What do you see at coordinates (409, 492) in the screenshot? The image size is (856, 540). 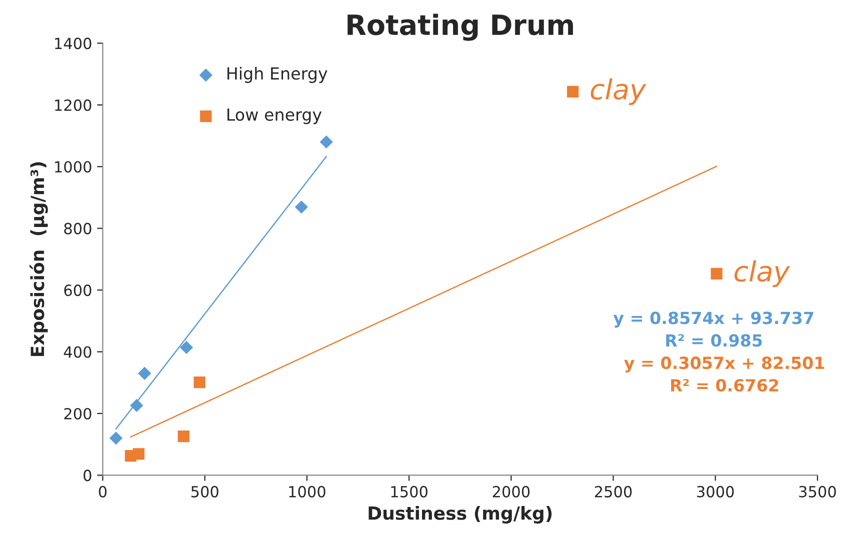 I see `x-tick-label: 1500` at bounding box center [409, 492].